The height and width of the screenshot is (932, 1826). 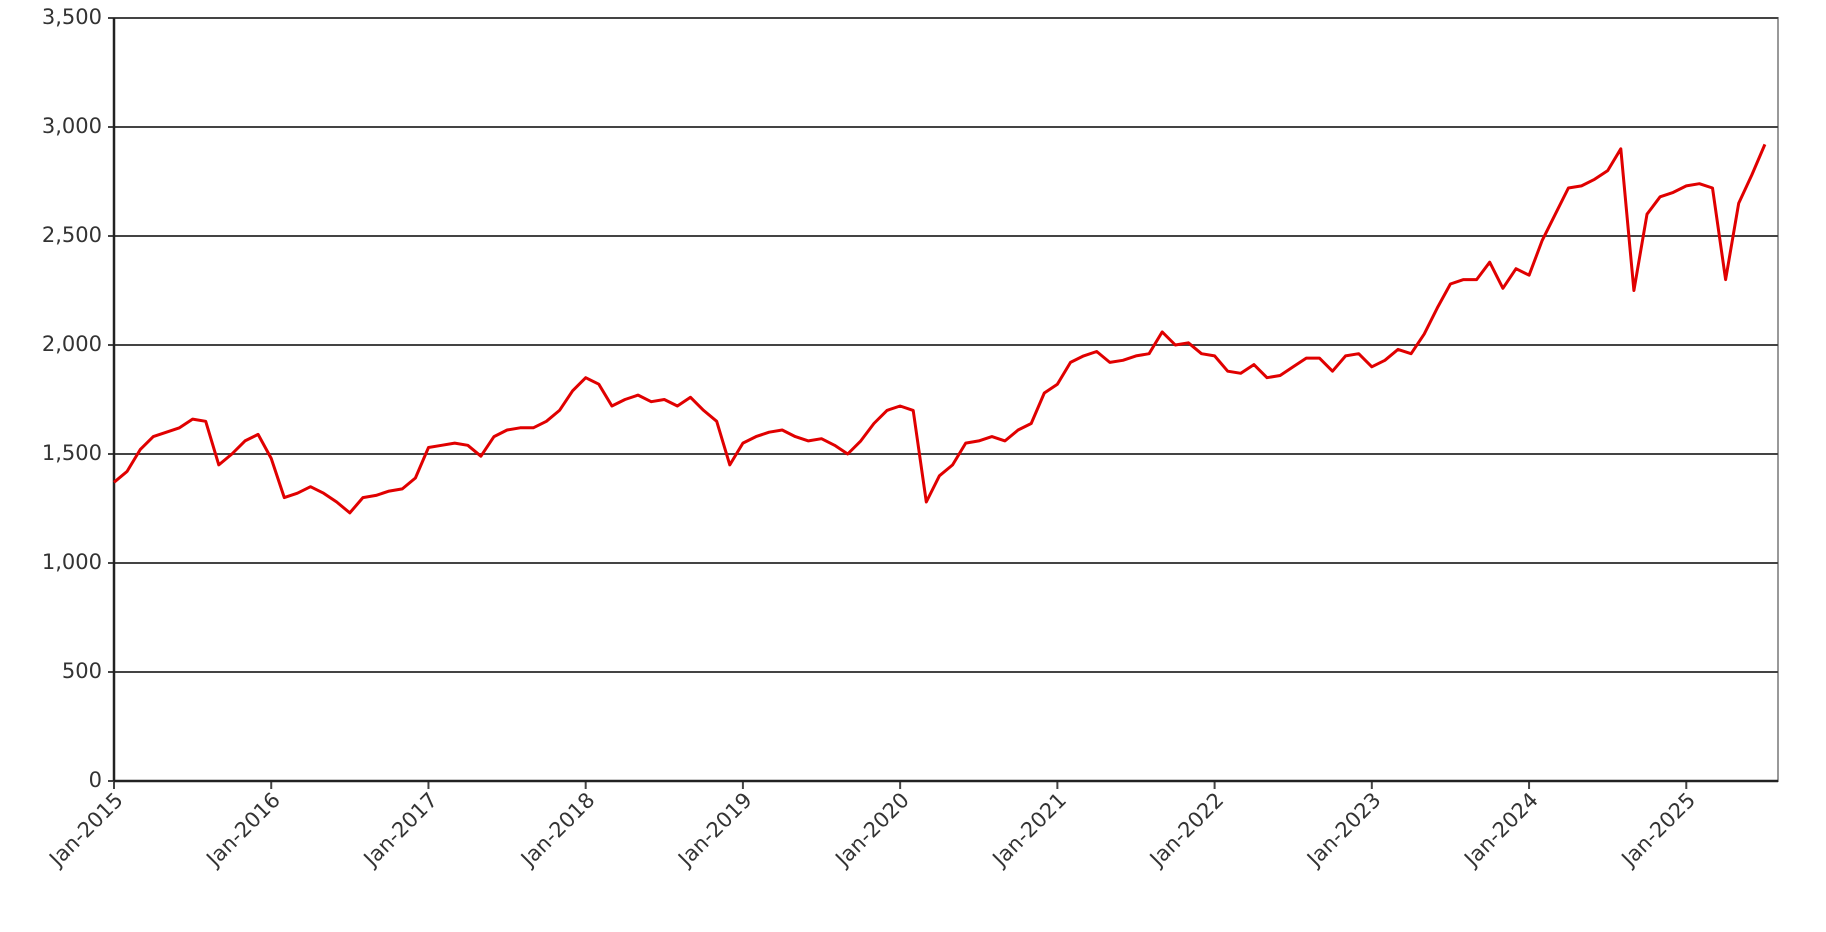 I want to click on x-tick-label: Jan-2023, so click(x=1343, y=830).